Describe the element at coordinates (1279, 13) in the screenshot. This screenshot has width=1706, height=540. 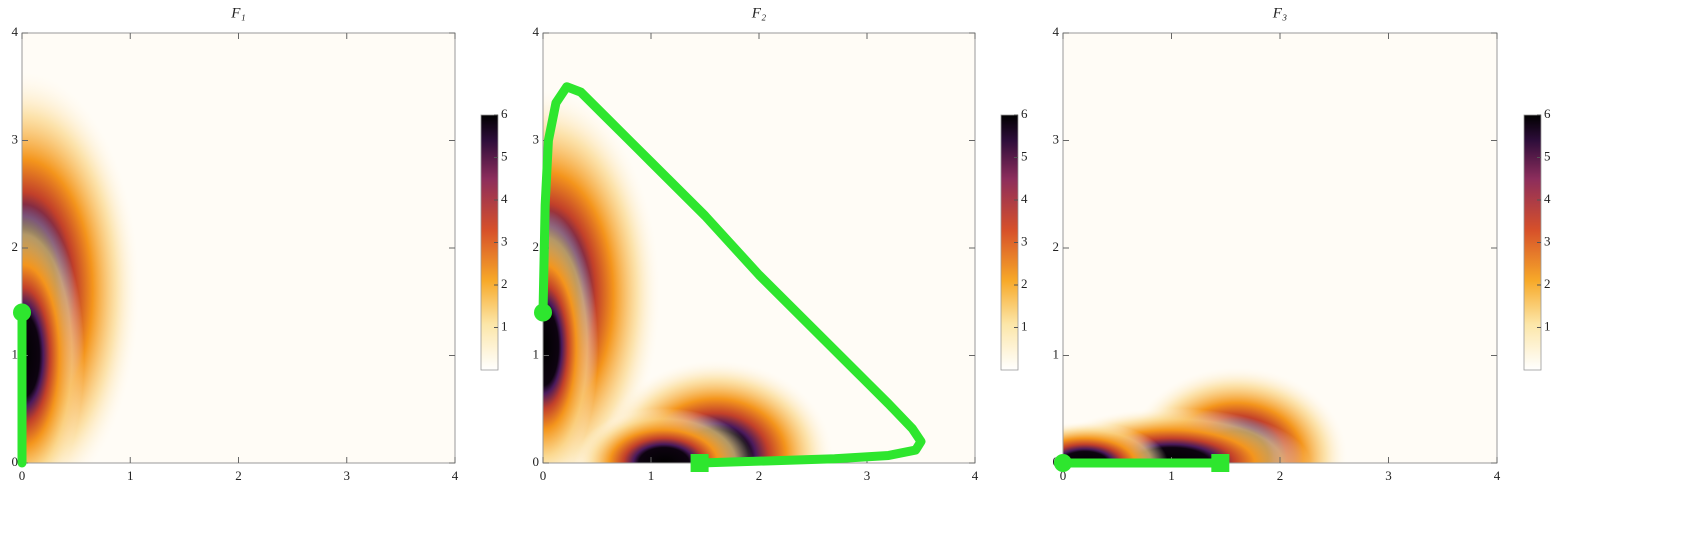
I see `chart-title: F₃` at that location.